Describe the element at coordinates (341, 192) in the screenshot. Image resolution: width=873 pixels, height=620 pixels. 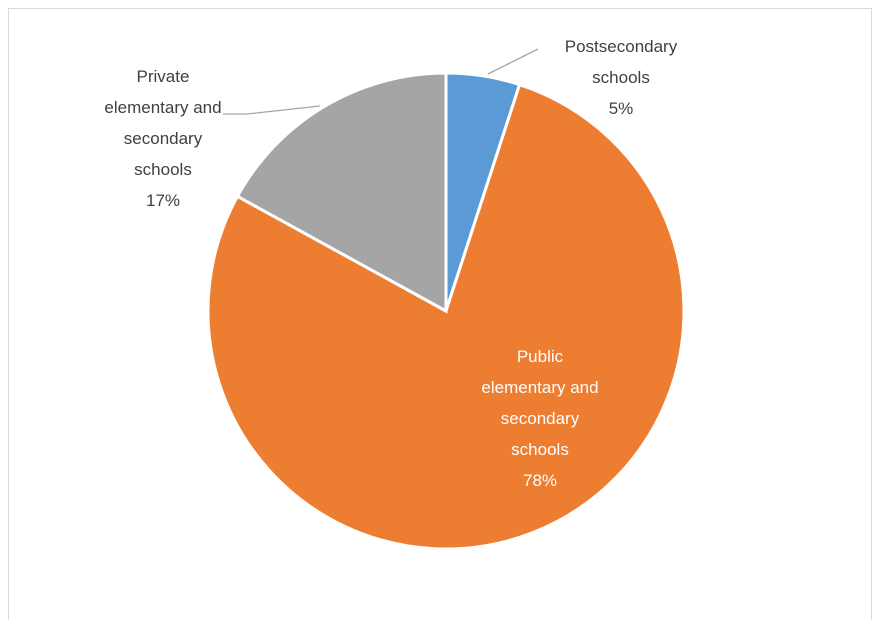
I see `pie-slice-private` at that location.